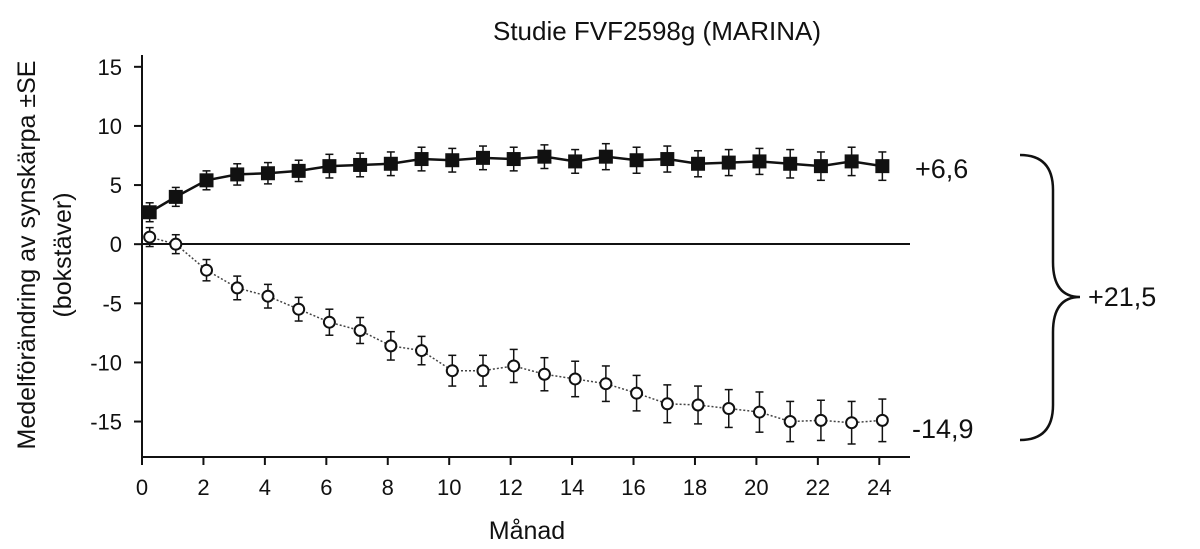 The height and width of the screenshot is (549, 1200). Describe the element at coordinates (106, 362) in the screenshot. I see `y-tick-label: -10` at that location.